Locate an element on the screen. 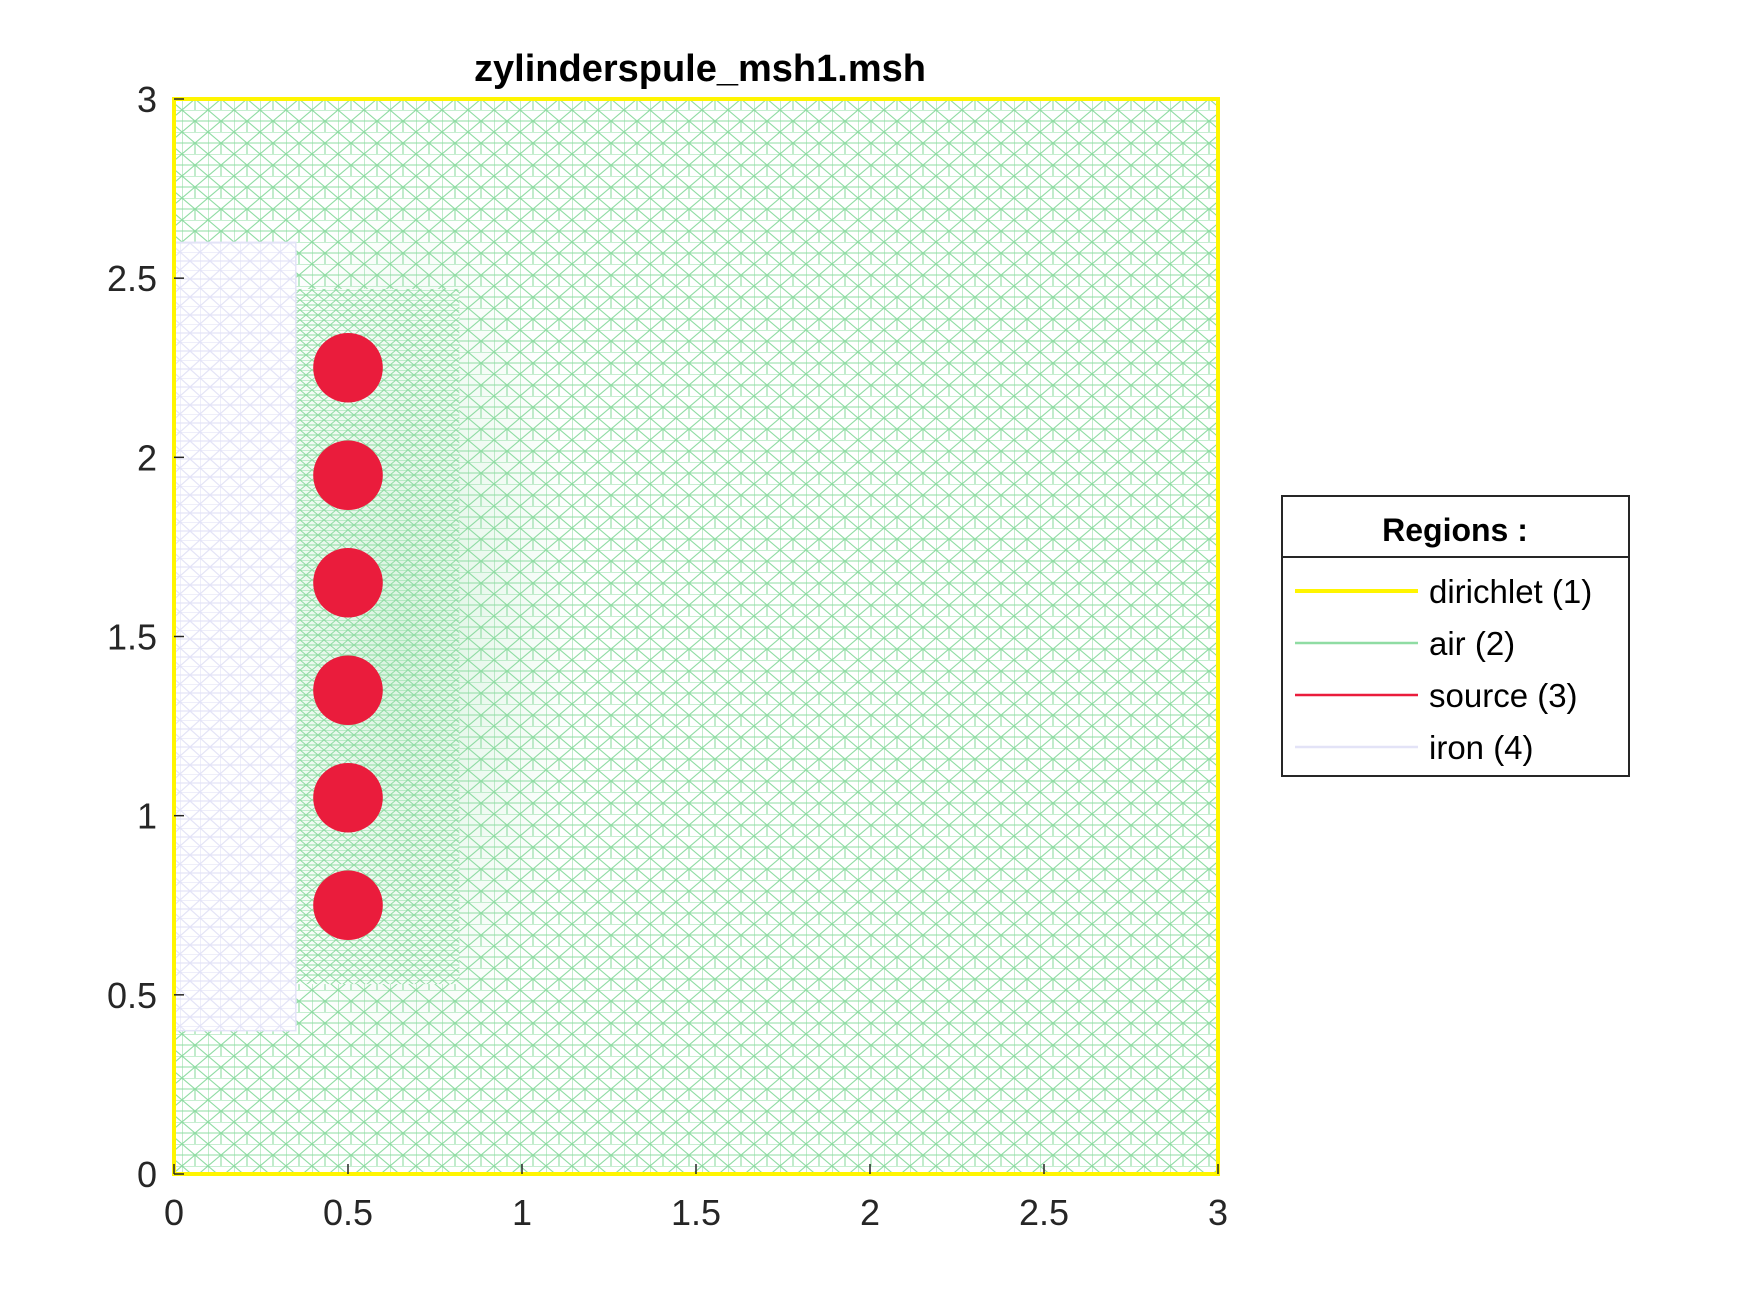 The width and height of the screenshot is (1750, 1313). legend-label-dirichlet: dirichlet (1) is located at coordinates (1510, 591).